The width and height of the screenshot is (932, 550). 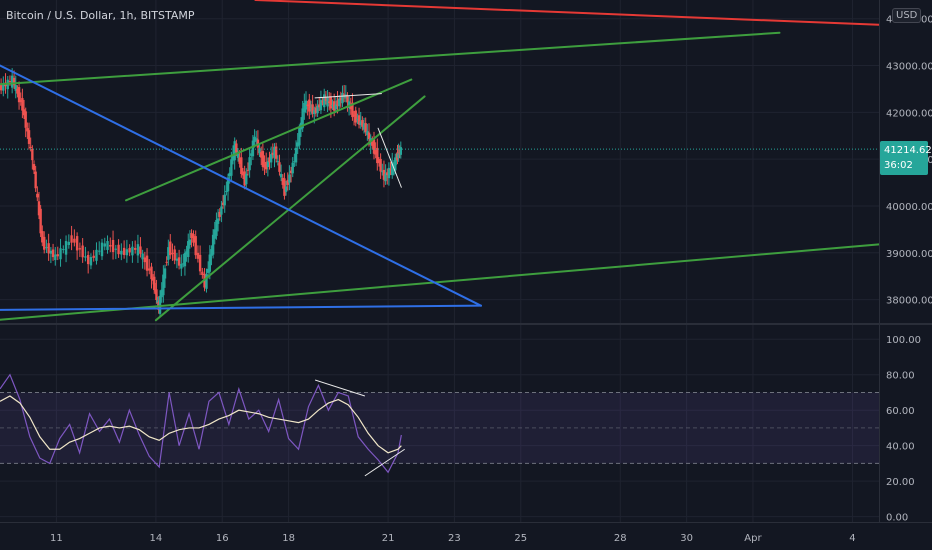 I want to click on time-tick-label: 28, so click(x=620, y=538).